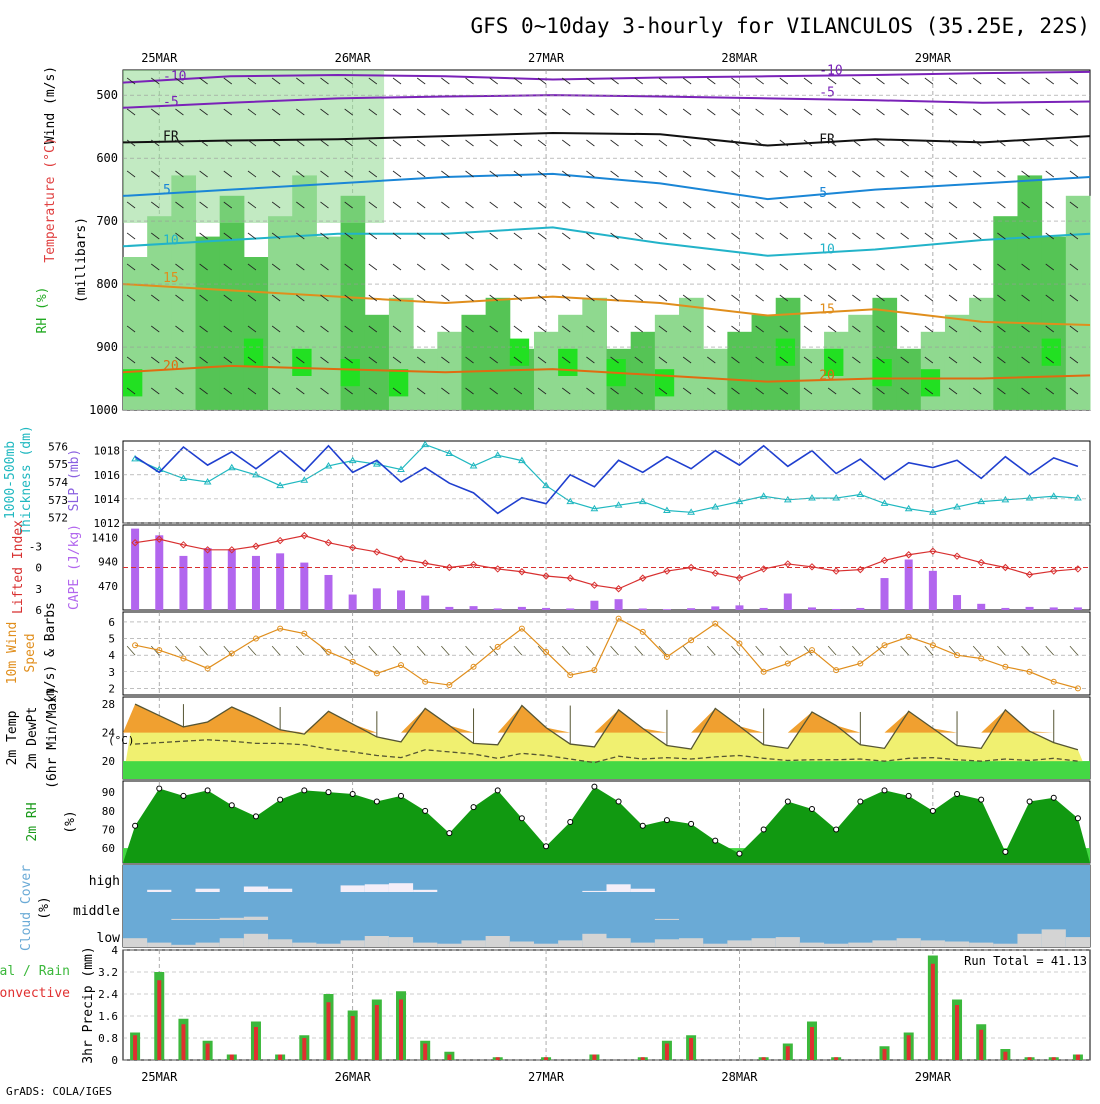 This screenshot has width=1100, height=1104. Describe the element at coordinates (111, 672) in the screenshot. I see `wind-tick: 3` at that location.